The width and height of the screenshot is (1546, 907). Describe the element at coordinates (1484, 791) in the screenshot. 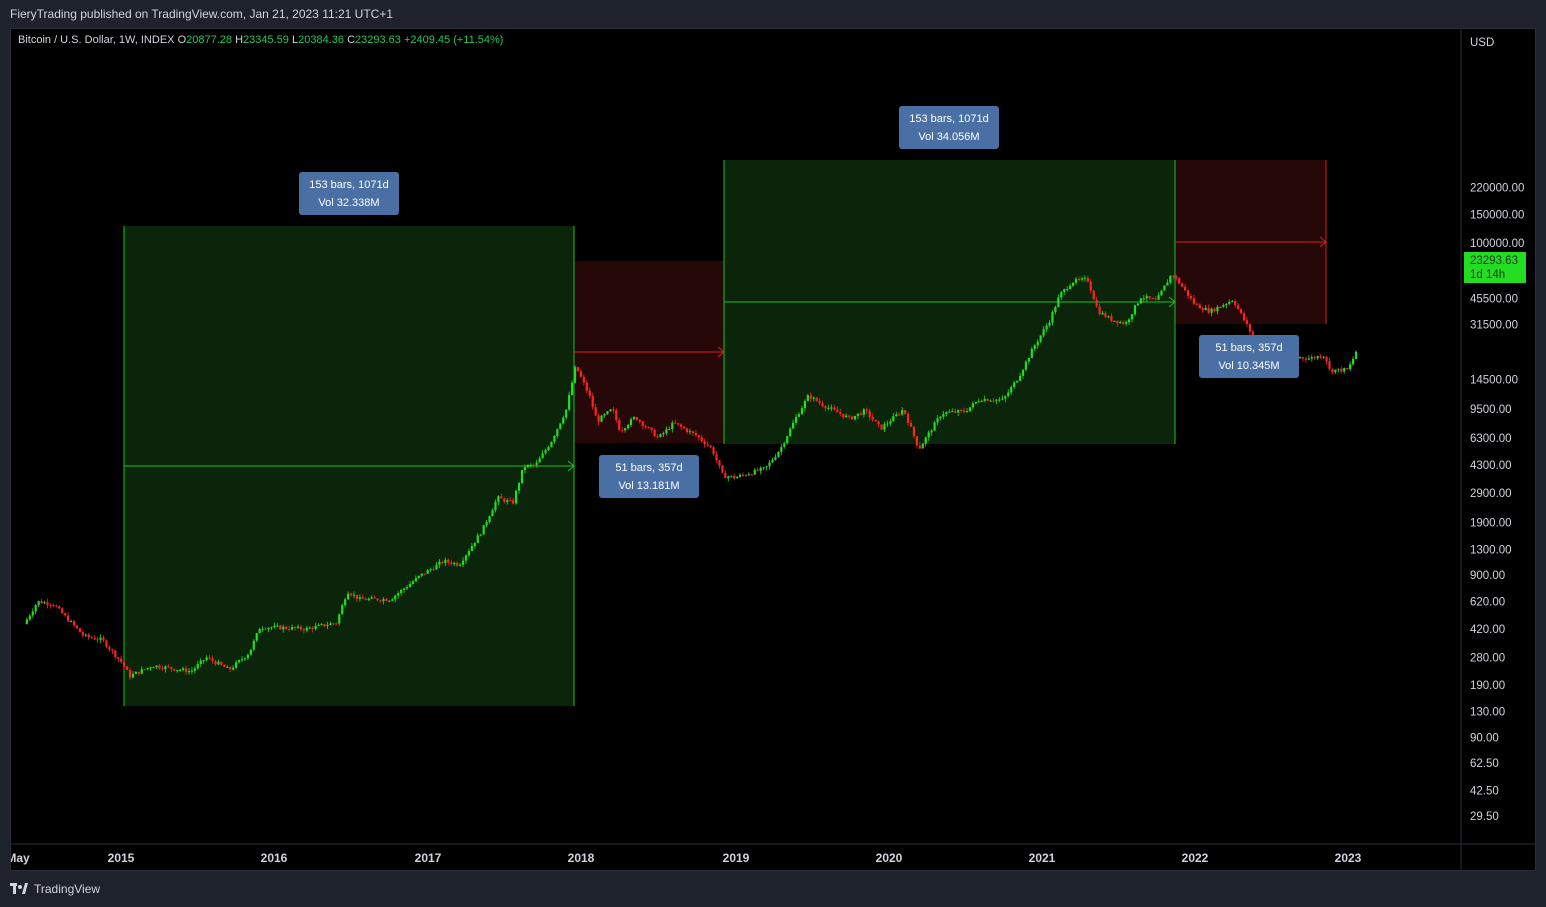

I see `price-tick-label: 42.50` at that location.